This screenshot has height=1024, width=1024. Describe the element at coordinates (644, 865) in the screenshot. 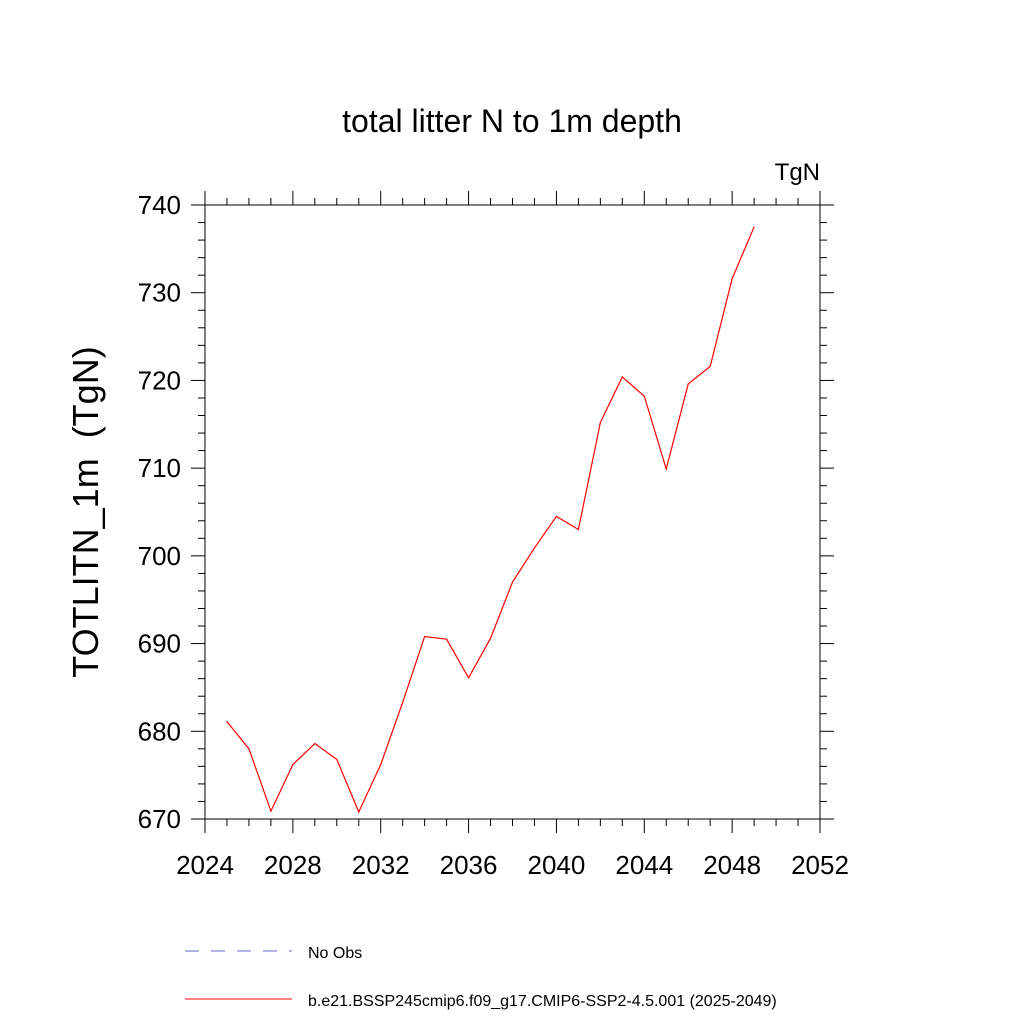

I see `x-tick-label: 2044` at that location.